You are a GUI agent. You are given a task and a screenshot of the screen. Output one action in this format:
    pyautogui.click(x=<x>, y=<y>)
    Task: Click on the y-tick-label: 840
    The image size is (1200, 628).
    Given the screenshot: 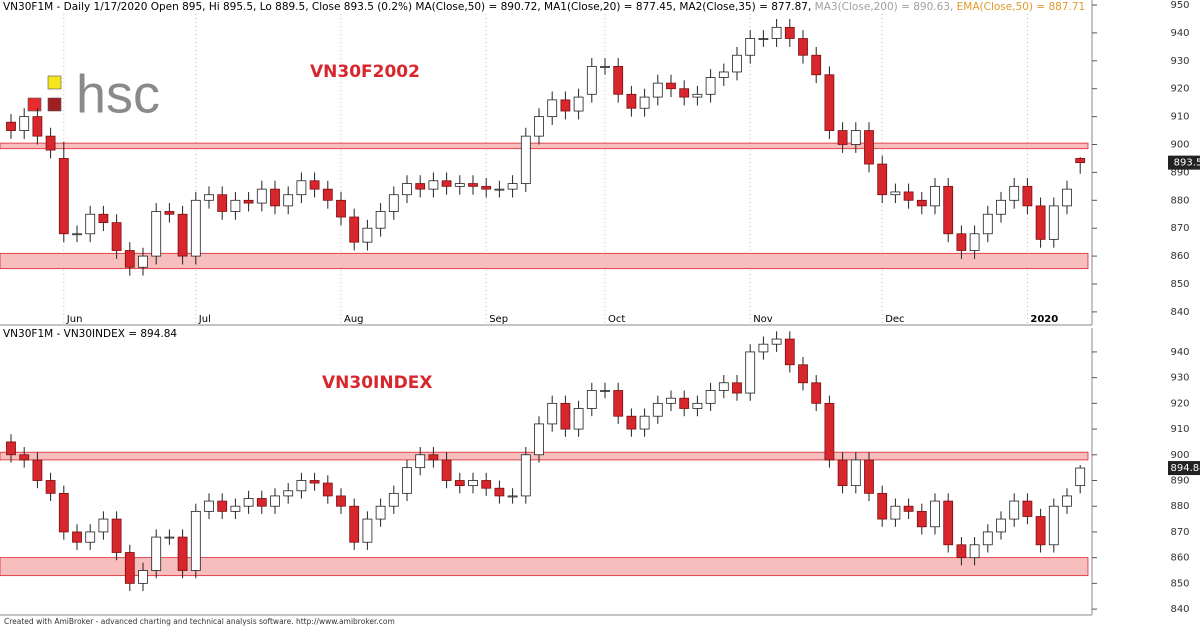 What is the action you would take?
    pyautogui.click(x=1179, y=312)
    